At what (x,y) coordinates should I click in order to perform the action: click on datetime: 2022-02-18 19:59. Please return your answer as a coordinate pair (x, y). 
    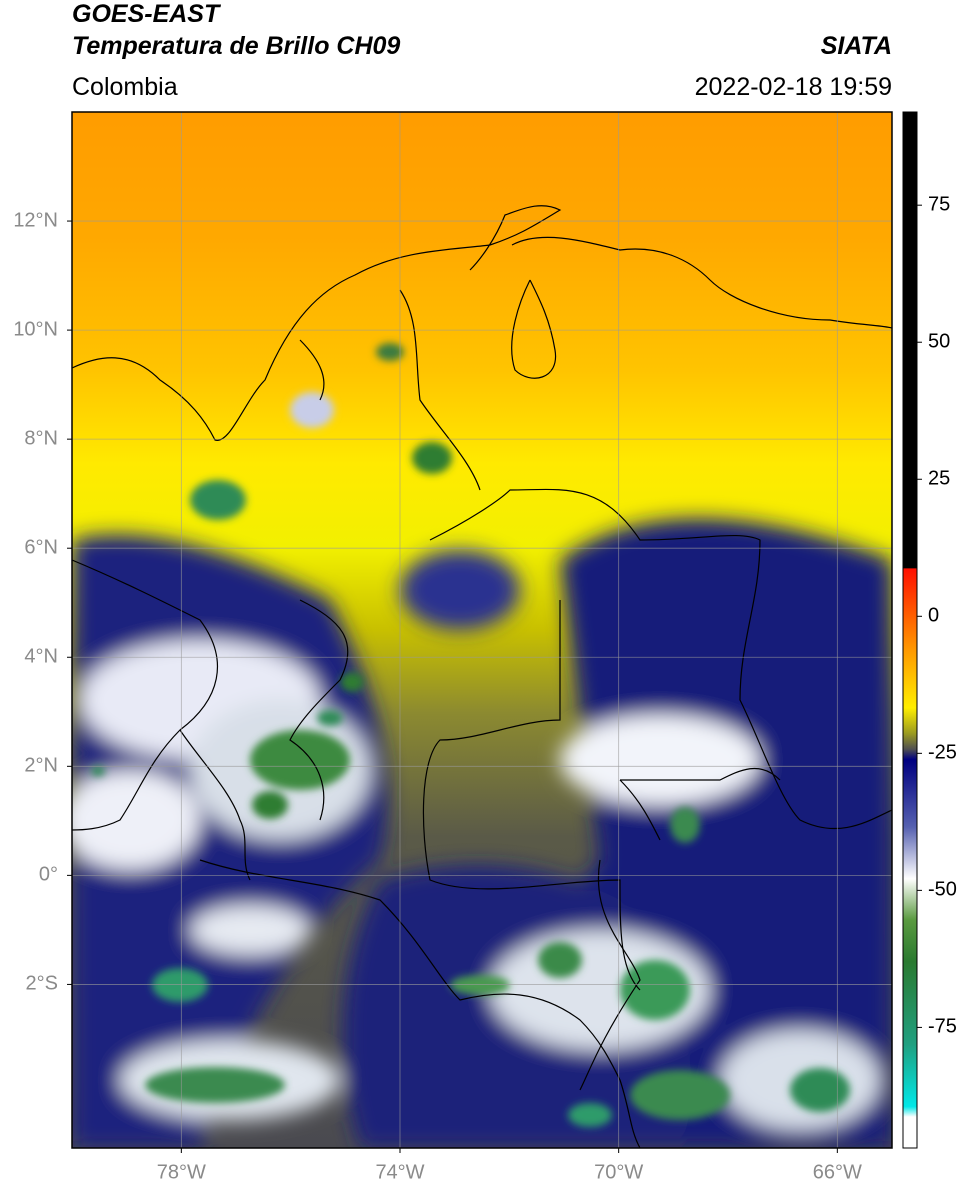
    Looking at the image, I should click on (793, 87).